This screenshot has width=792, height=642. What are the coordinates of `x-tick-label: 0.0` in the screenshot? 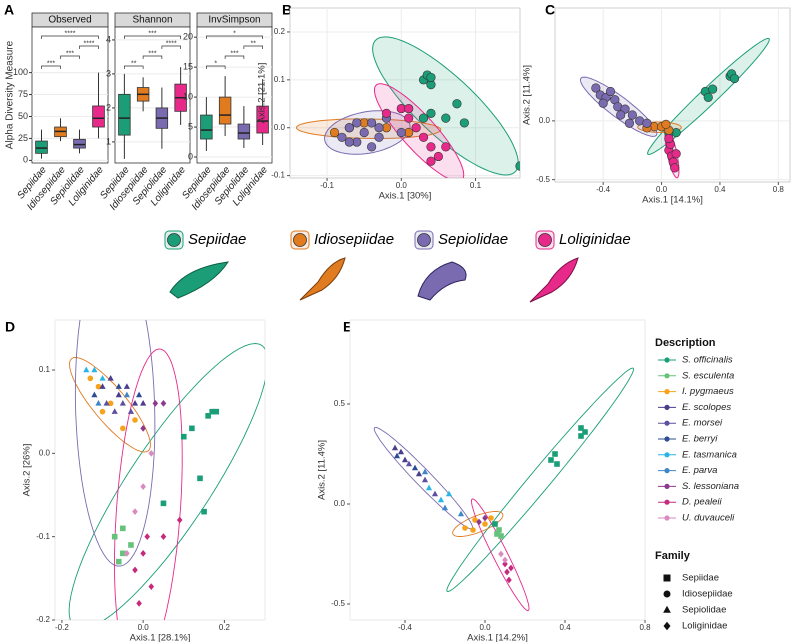 It's located at (662, 189).